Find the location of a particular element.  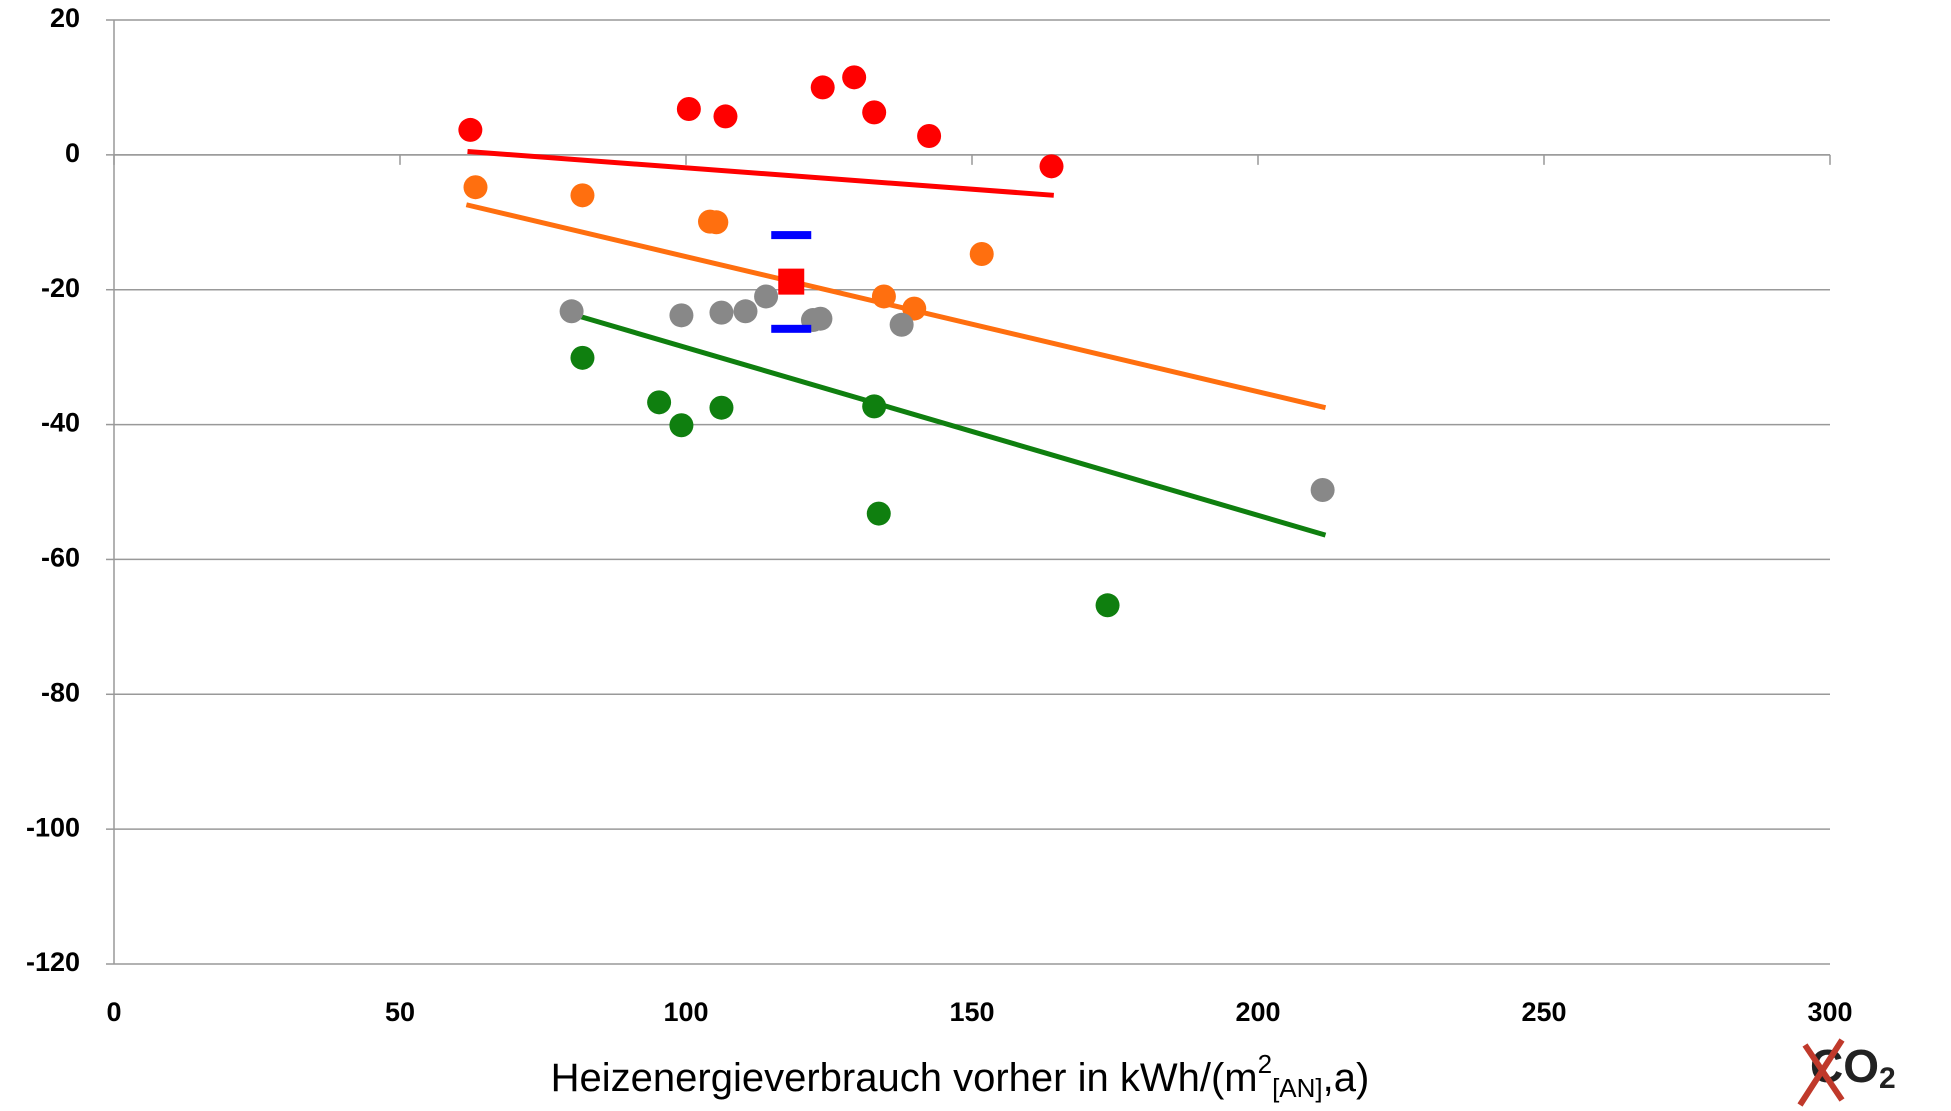

y-tick-label: -60 is located at coordinates (60, 558).